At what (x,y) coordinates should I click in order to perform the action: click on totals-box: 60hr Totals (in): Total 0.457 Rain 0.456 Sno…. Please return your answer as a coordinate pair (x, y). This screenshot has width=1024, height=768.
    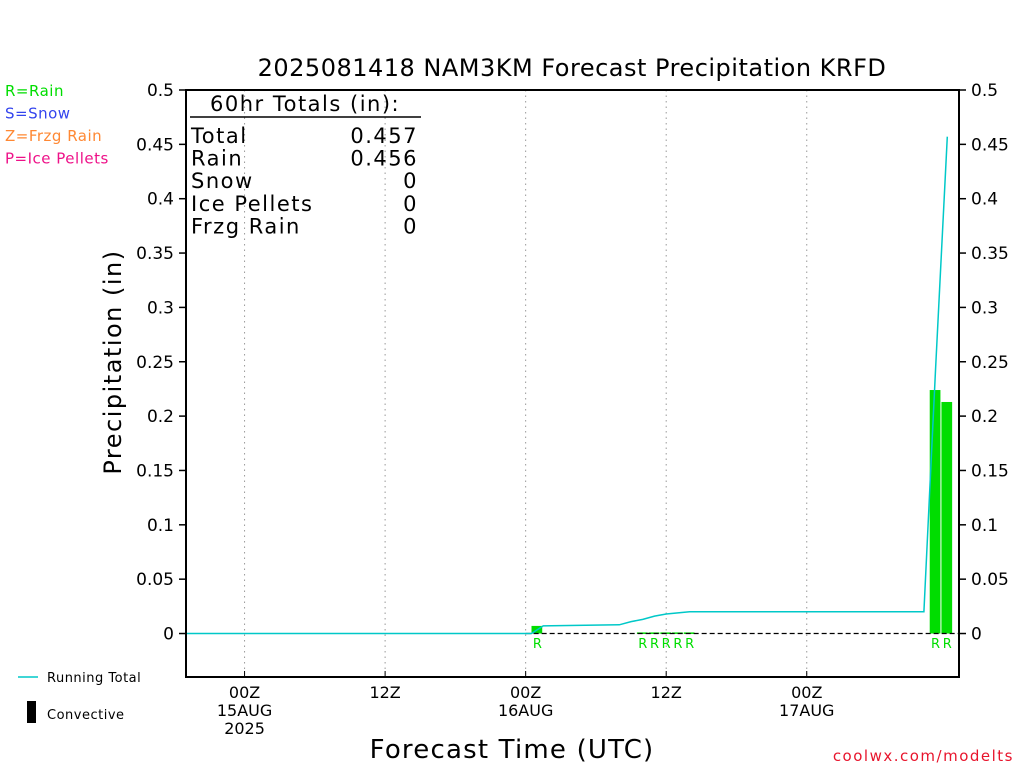
    Looking at the image, I should click on (305, 165).